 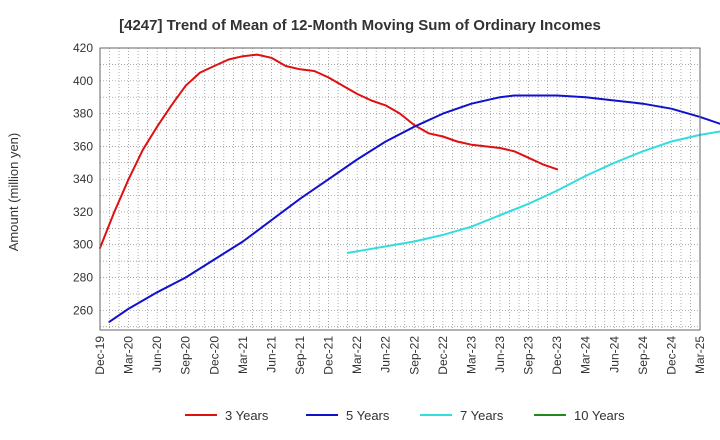 I want to click on x-tick-label: Jun-22, so click(x=386, y=354).